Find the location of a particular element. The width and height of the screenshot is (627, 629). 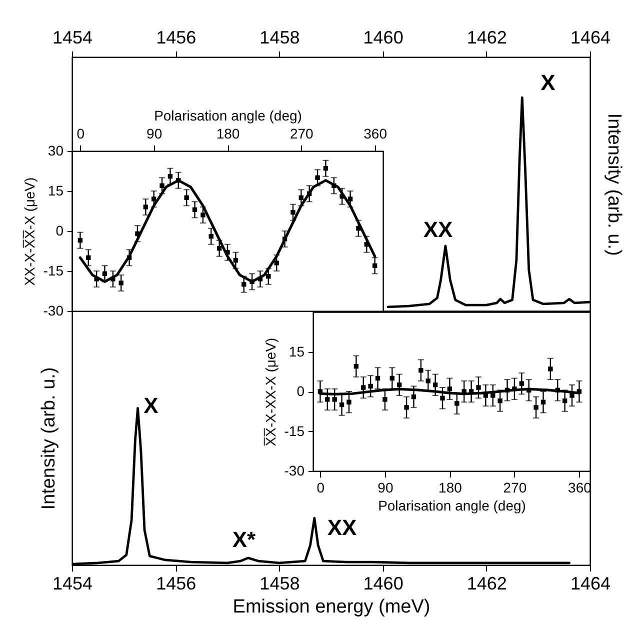

text: X is located at coordinates (548, 82).